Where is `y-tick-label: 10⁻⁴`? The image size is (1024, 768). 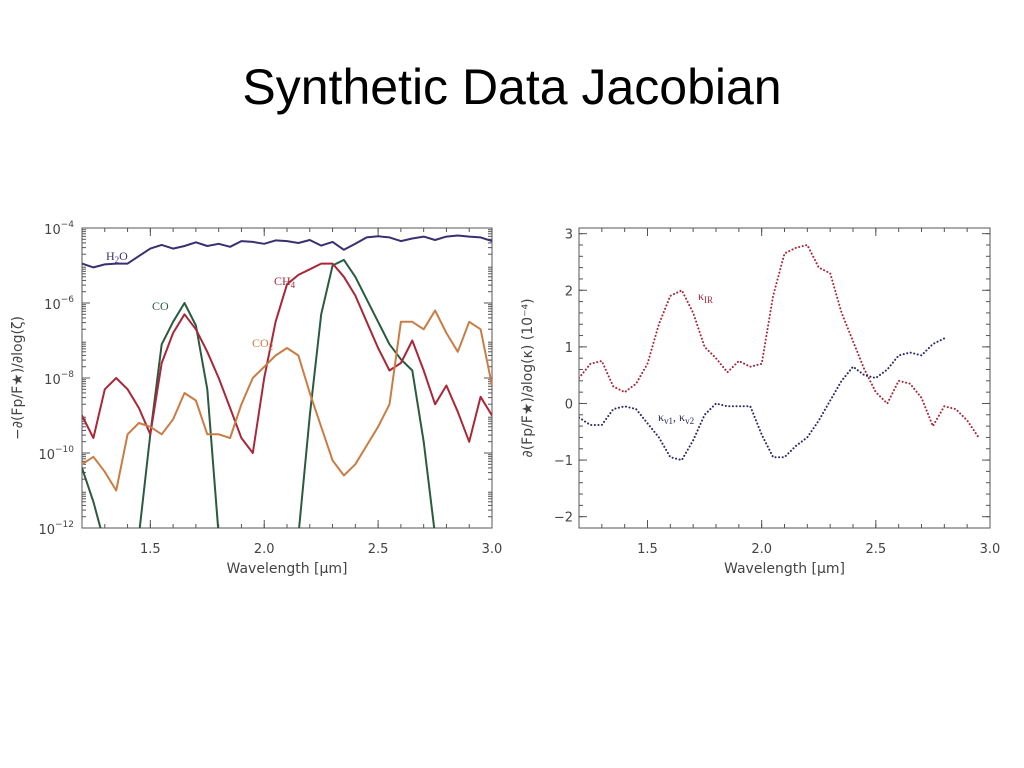
y-tick-label: 10⁻⁴ is located at coordinates (59, 229).